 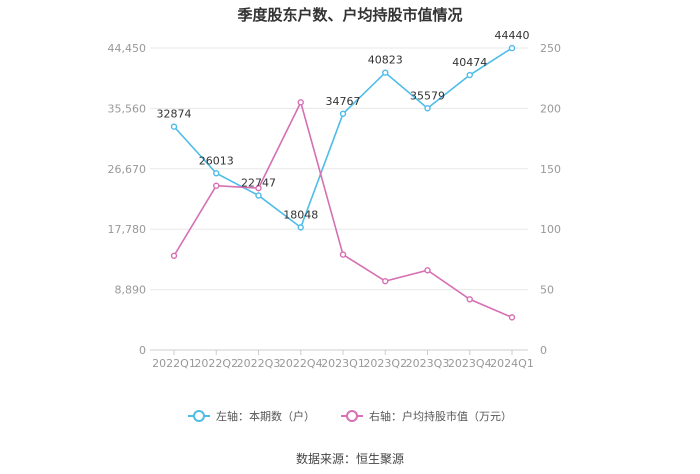 What do you see at coordinates (142, 350) in the screenshot?
I see `left-tick-label: 0` at bounding box center [142, 350].